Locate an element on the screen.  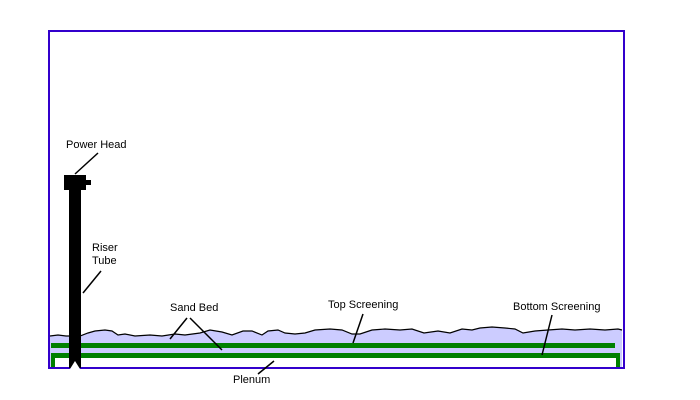
top-screening-line is located at coordinates (333, 345).